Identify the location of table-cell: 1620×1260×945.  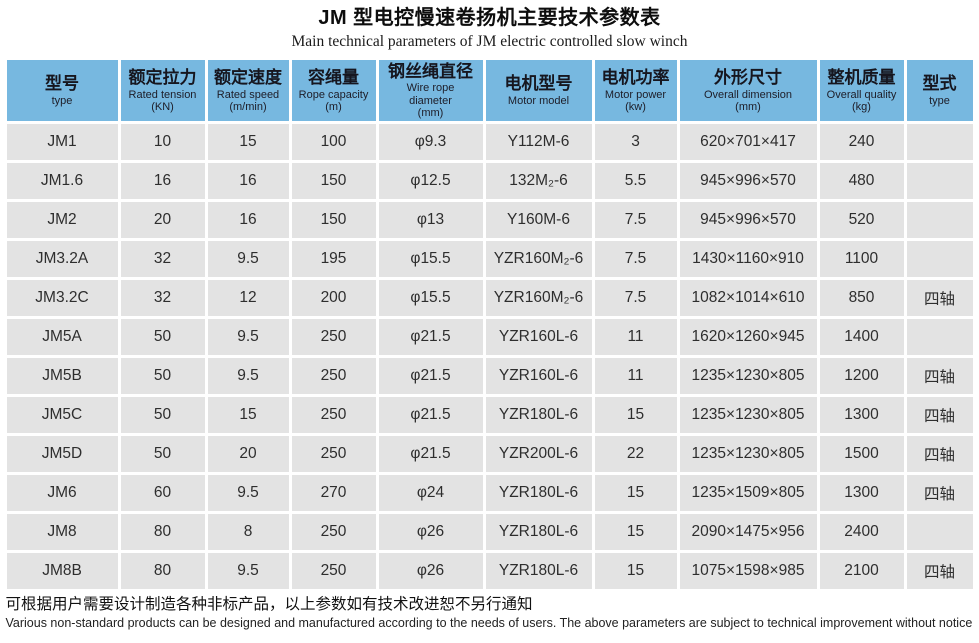
(748, 337).